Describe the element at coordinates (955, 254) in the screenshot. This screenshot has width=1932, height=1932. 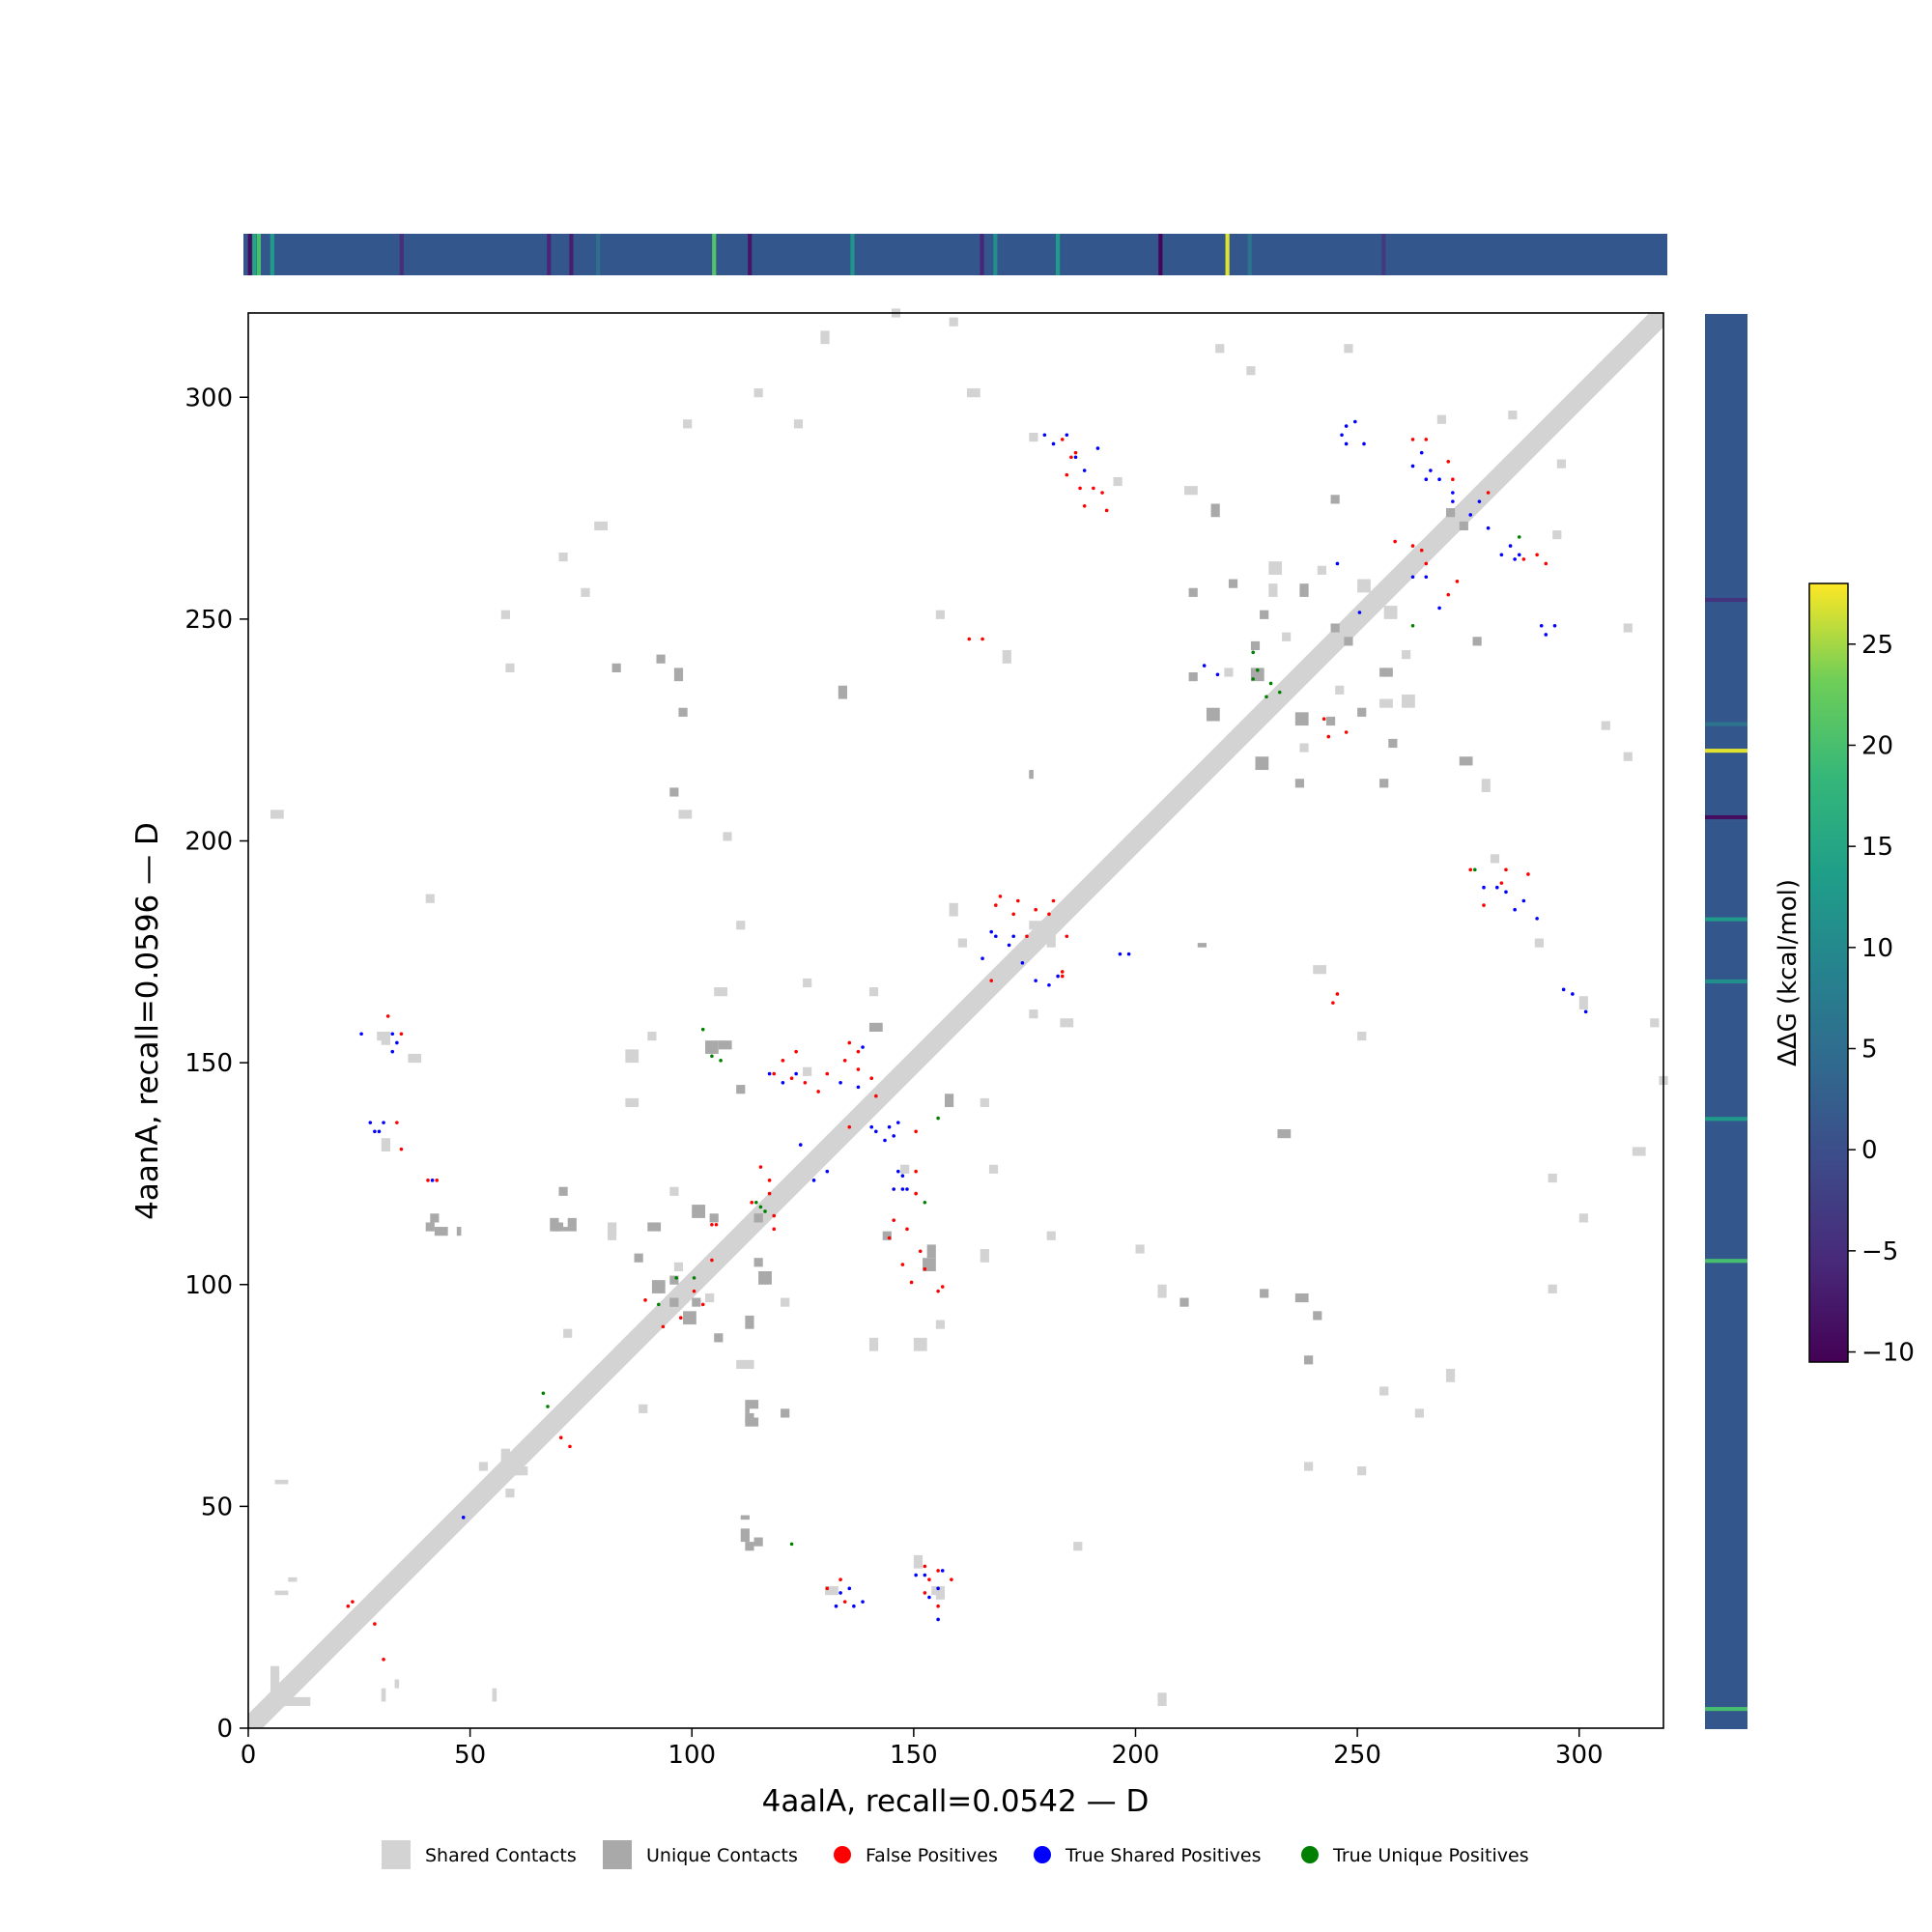
I see `ddg-top-strip` at that location.